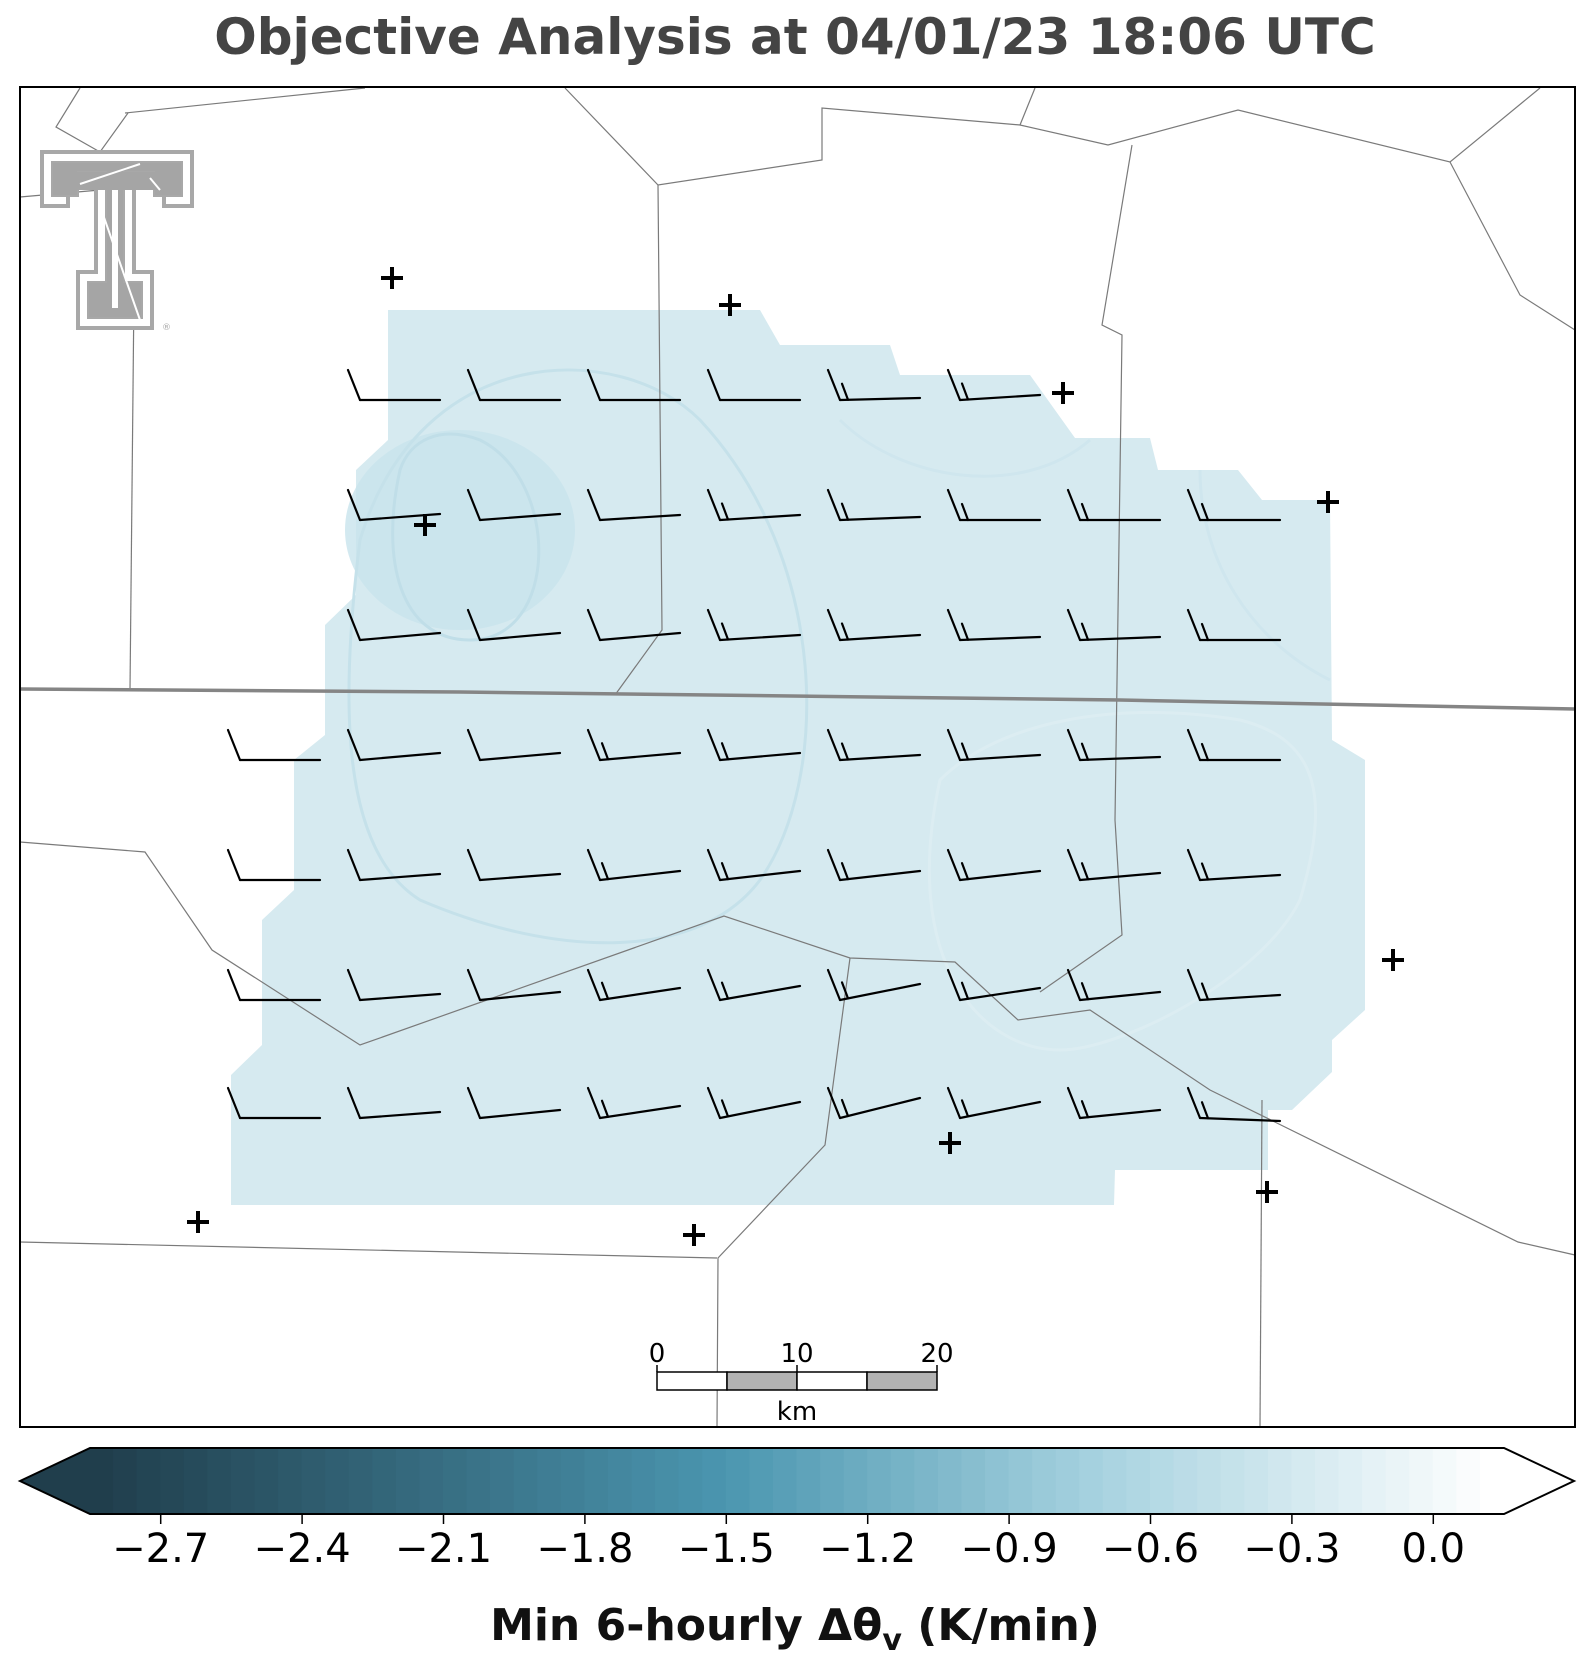 Image resolution: width=1590 pixels, height=1670 pixels. What do you see at coordinates (160, 1549) in the screenshot?
I see `colorbar-tick-label: −2.7` at bounding box center [160, 1549].